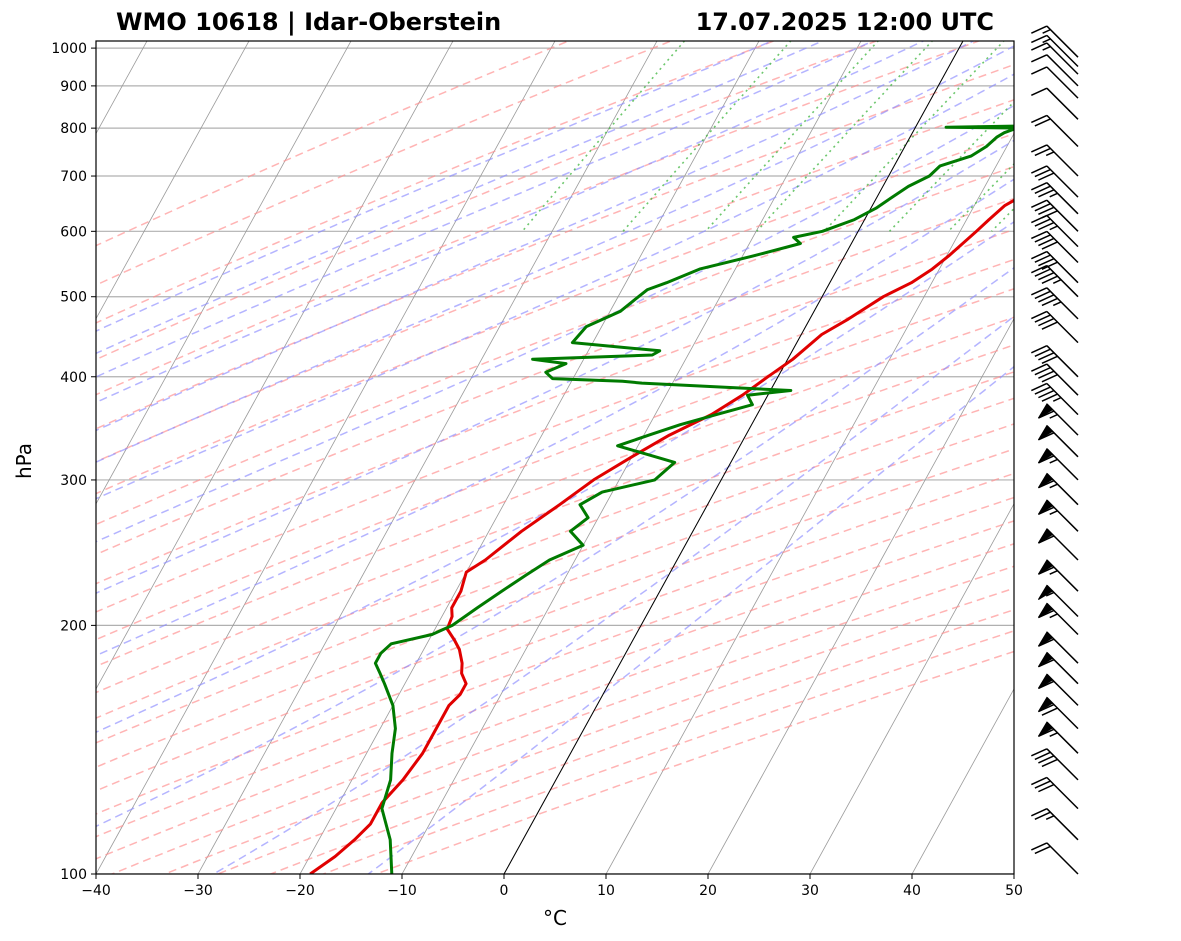 The image size is (1181, 941). What do you see at coordinates (73, 232) in the screenshot?
I see `y-tick-label: 600` at bounding box center [73, 232].